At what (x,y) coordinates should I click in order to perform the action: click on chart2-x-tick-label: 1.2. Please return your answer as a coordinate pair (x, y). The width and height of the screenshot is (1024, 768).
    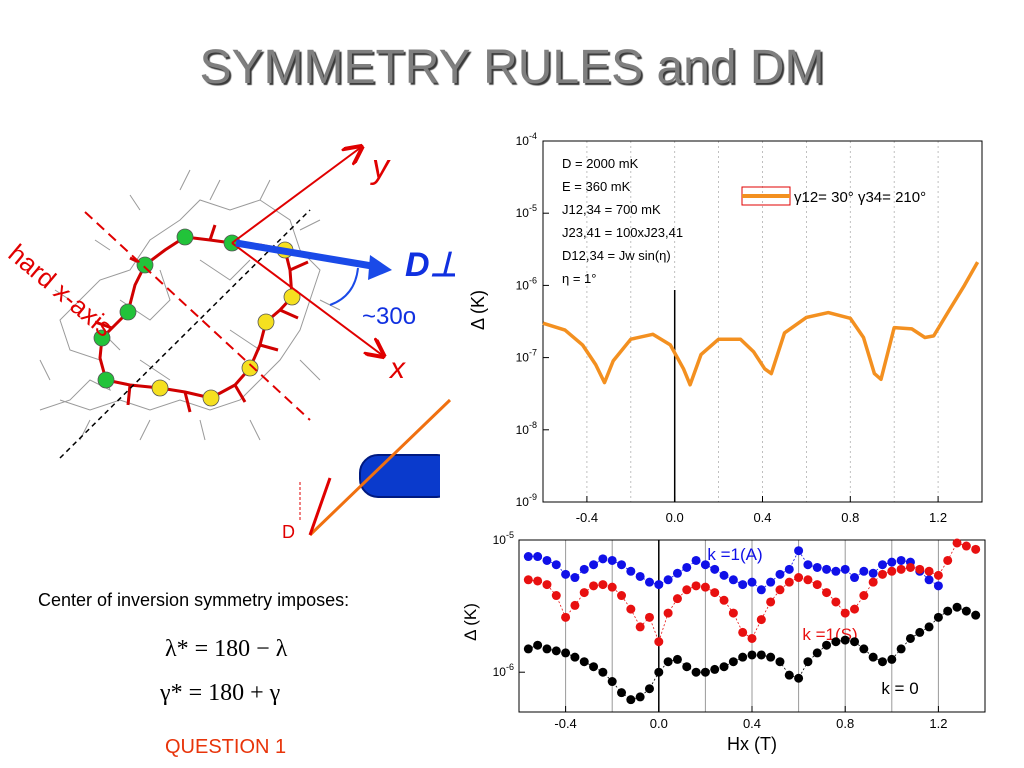
    Looking at the image, I should click on (938, 723).